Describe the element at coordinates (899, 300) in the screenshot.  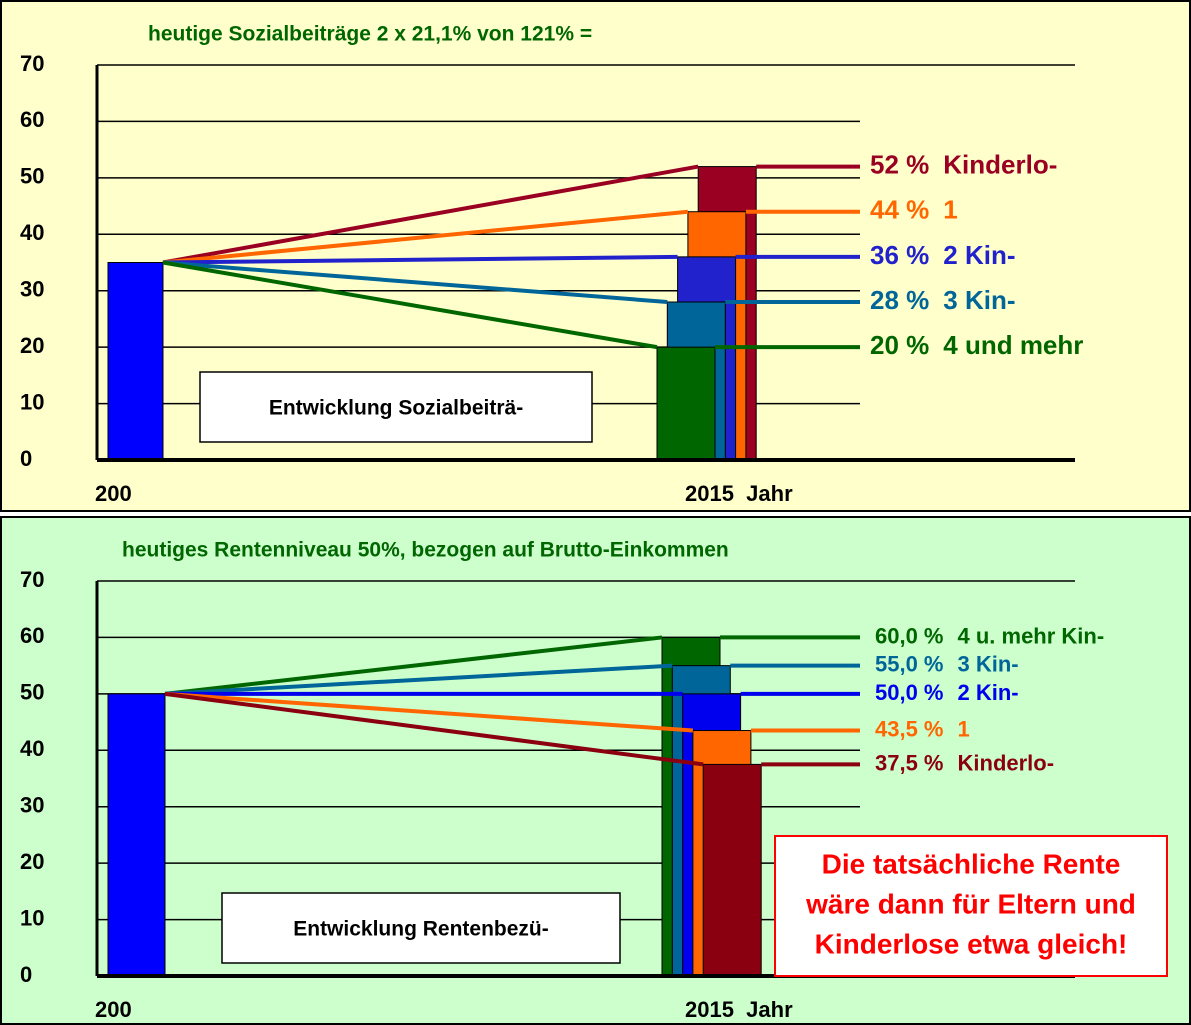
I see `value-label: 28 %` at that location.